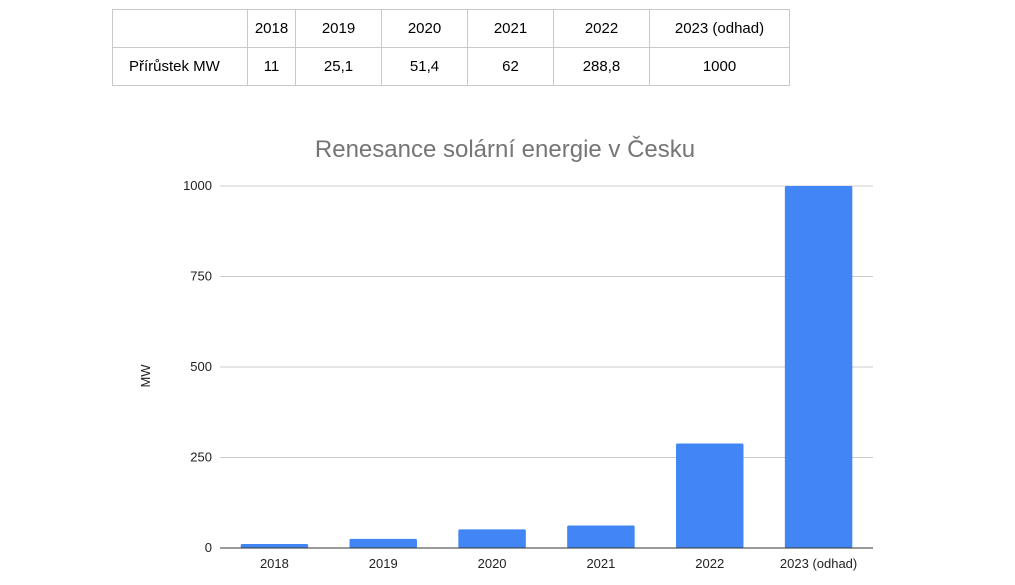  What do you see at coordinates (424, 66) in the screenshot?
I see `table-cell: 51,4` at bounding box center [424, 66].